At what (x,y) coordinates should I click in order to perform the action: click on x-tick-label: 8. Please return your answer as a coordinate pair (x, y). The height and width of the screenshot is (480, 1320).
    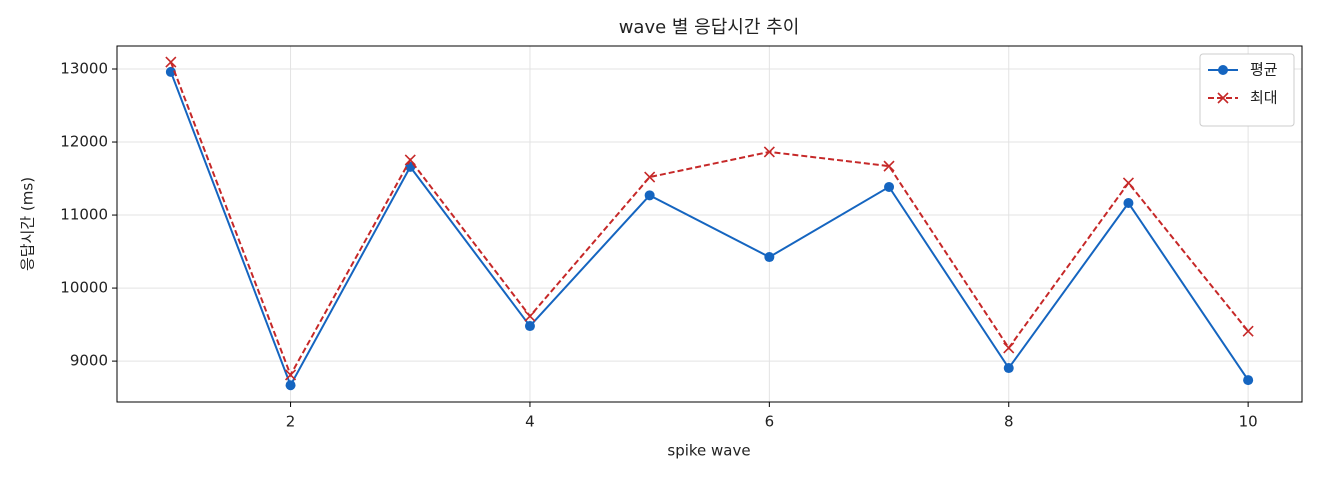
    Looking at the image, I should click on (1009, 422).